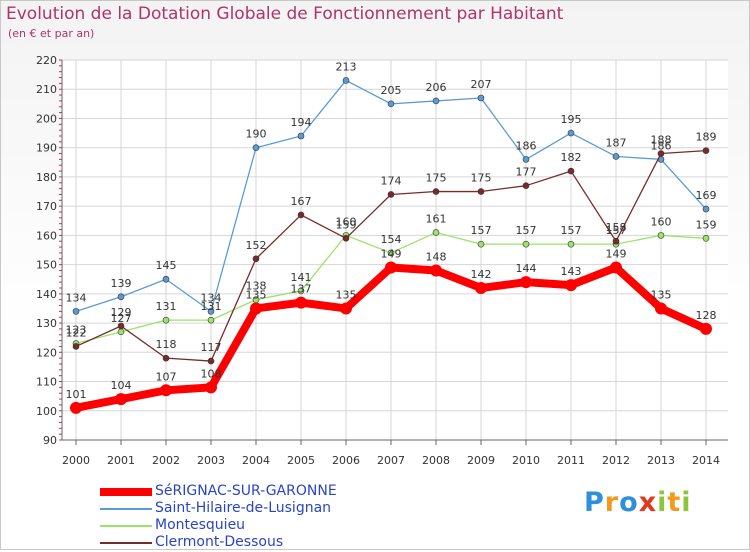 This screenshot has width=750, height=552. What do you see at coordinates (76, 330) in the screenshot?
I see `data-label: 123` at bounding box center [76, 330].